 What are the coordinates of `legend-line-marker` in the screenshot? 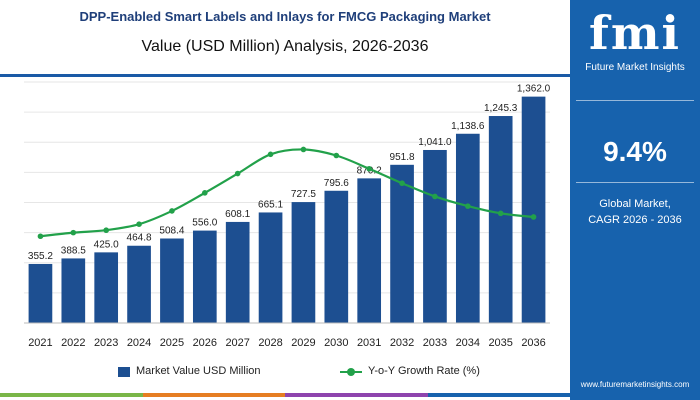 It's located at (351, 372).